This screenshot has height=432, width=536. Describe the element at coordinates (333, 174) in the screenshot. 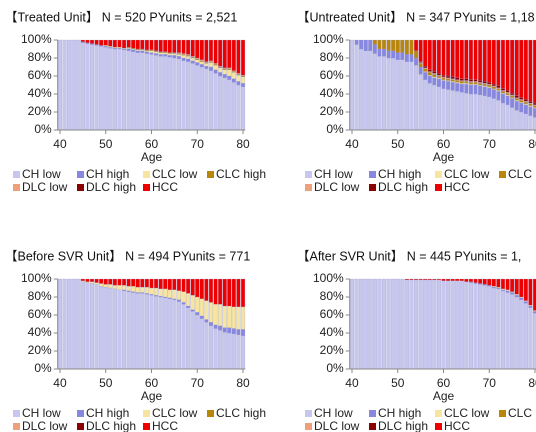

I see `legend-label: CH low` at that location.